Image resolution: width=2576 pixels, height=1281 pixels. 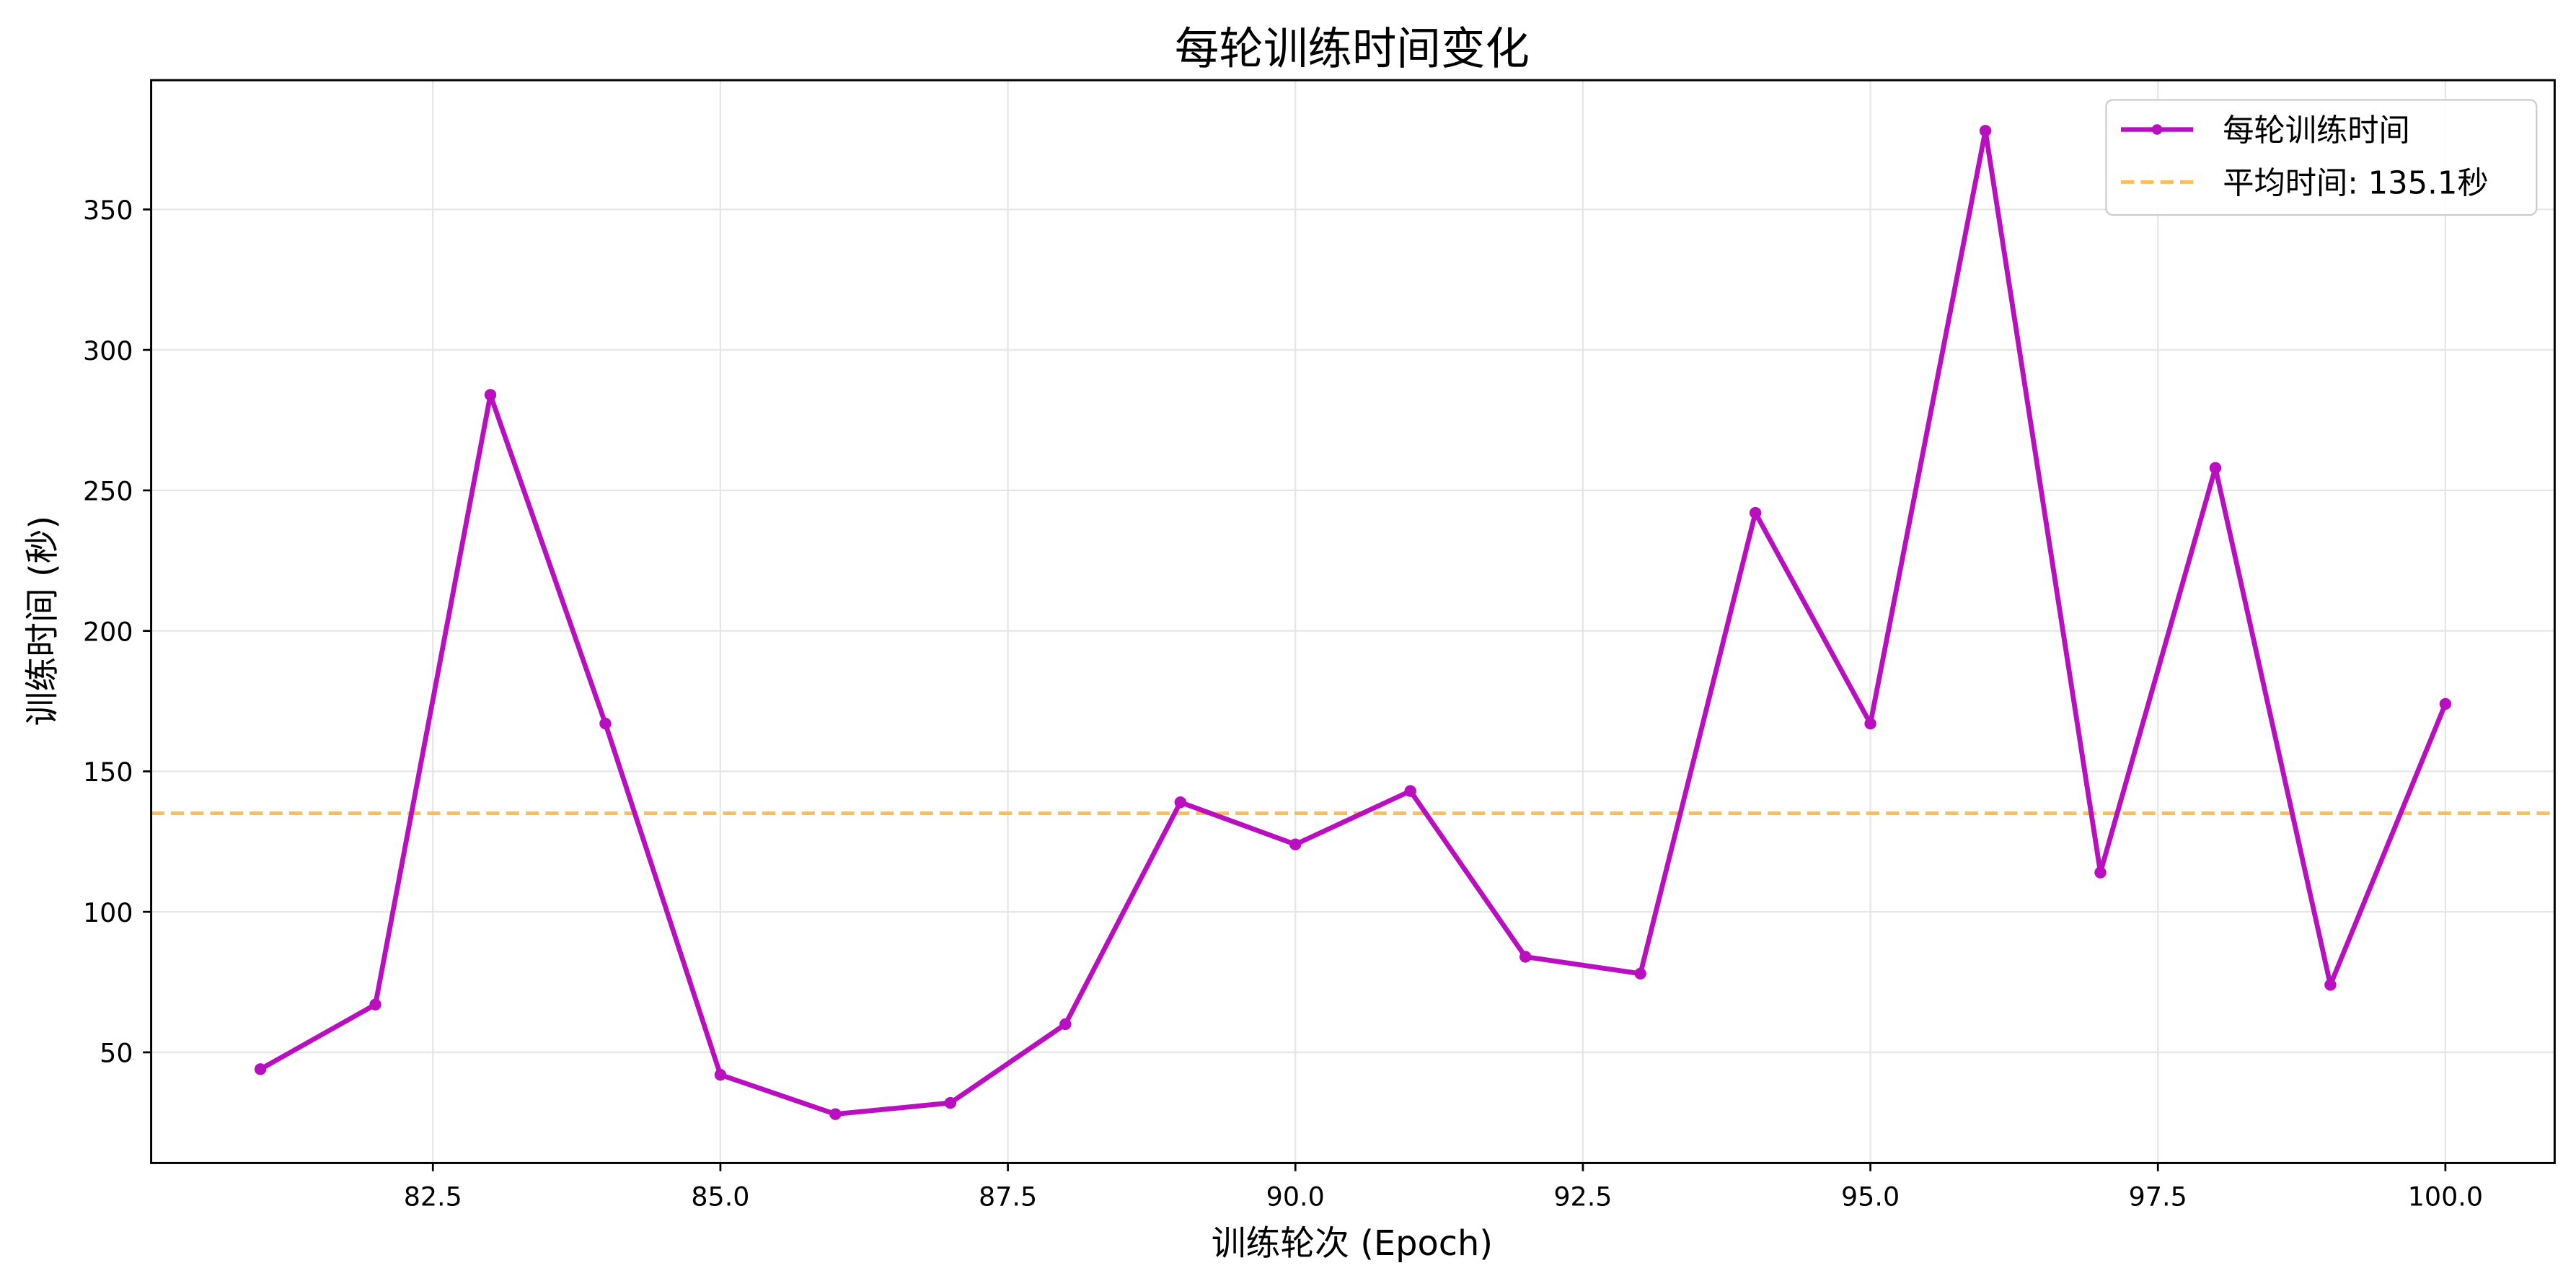 I want to click on y-ticks: 50 100 150 200 250 300 350, so click(x=117, y=632).